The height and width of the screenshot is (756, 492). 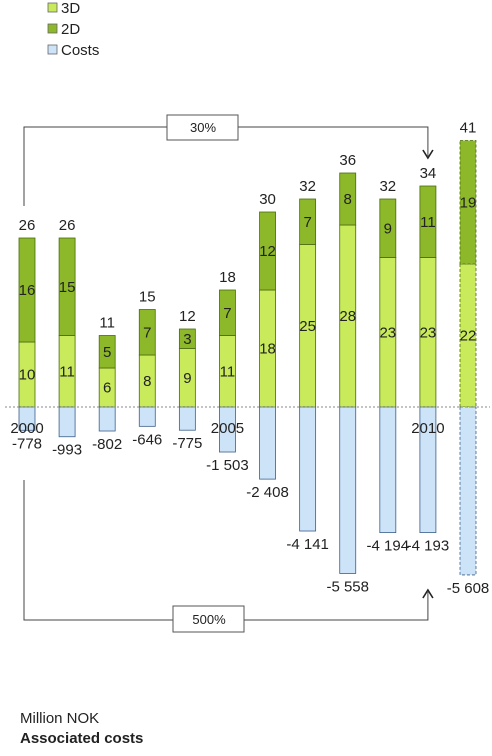 I want to click on arrow-down-icon, so click(x=428, y=154).